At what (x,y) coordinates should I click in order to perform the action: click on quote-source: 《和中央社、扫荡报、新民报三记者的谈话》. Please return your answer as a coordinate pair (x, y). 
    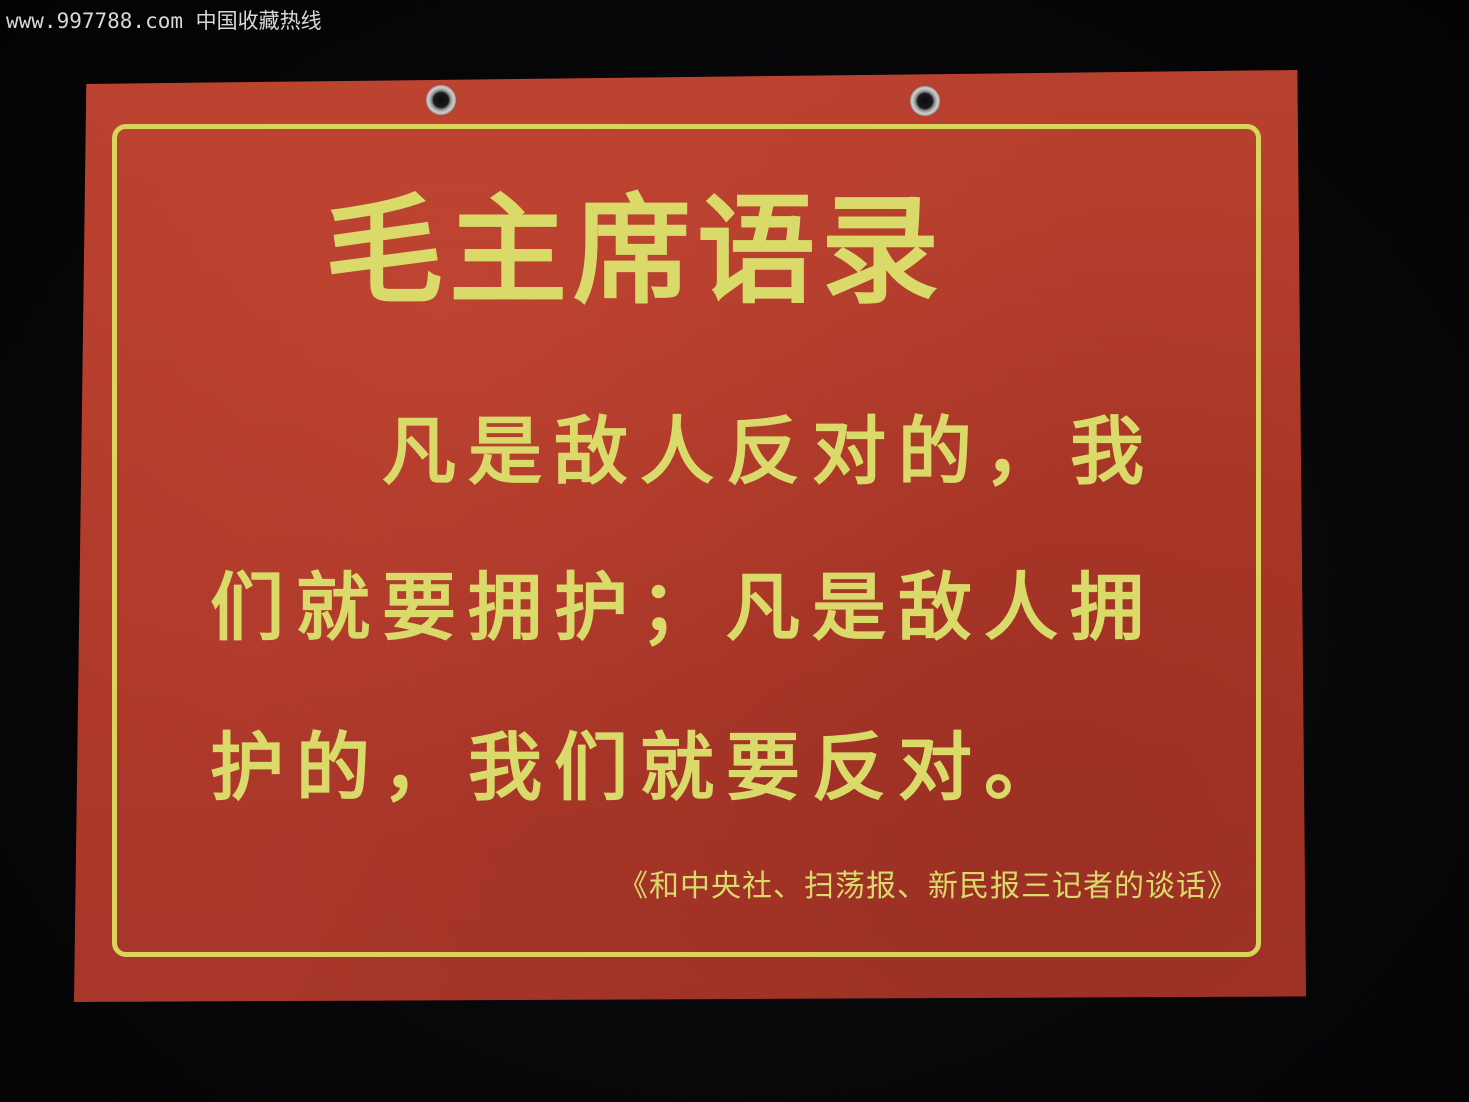
    Looking at the image, I should click on (928, 886).